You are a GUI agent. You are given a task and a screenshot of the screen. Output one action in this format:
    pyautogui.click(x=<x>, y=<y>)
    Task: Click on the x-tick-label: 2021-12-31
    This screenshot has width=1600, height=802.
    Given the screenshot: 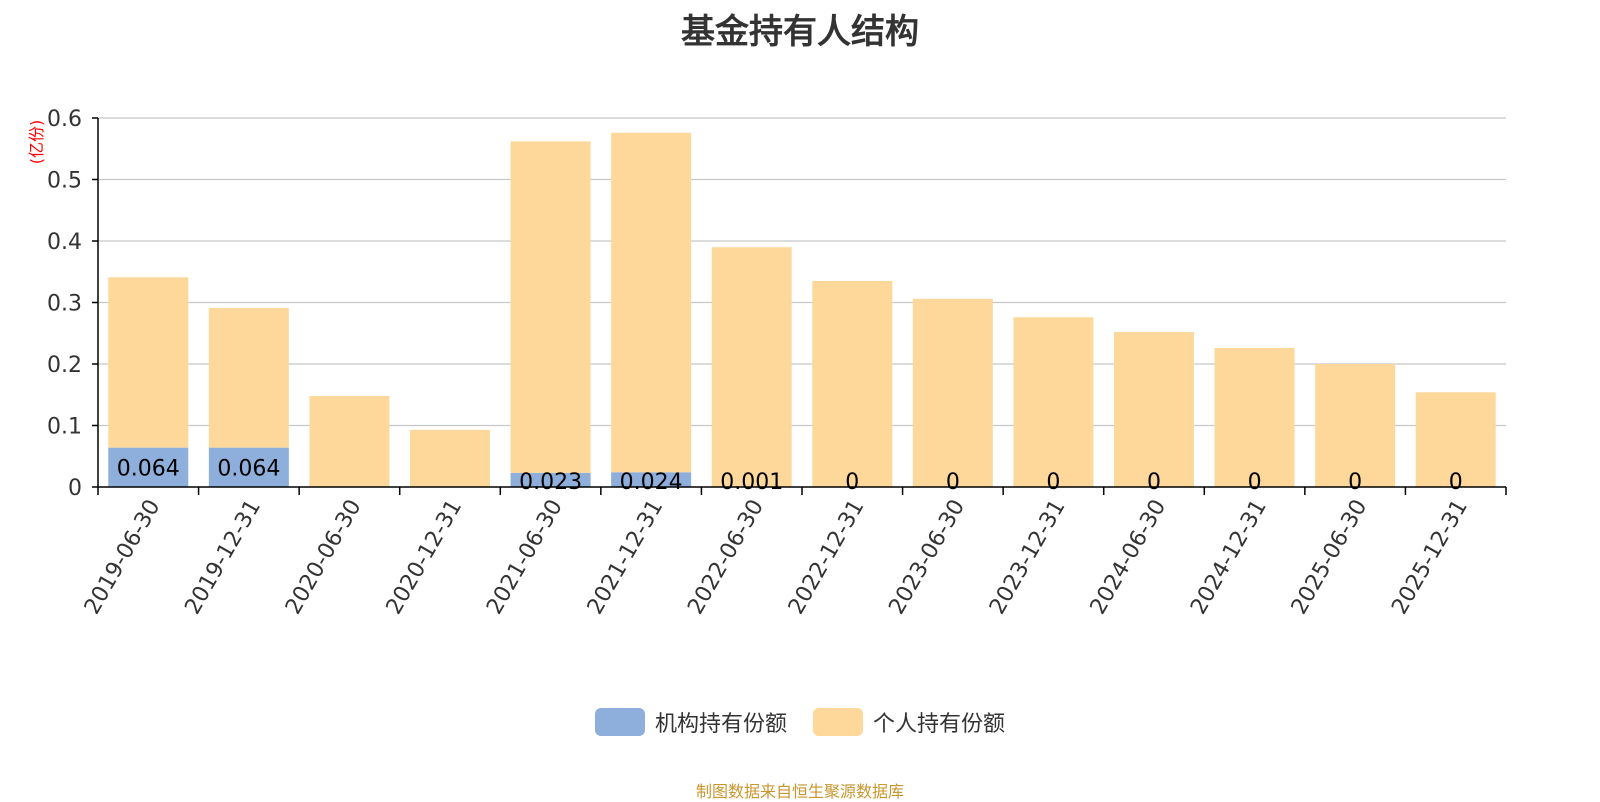 What is the action you would take?
    pyautogui.click(x=626, y=557)
    